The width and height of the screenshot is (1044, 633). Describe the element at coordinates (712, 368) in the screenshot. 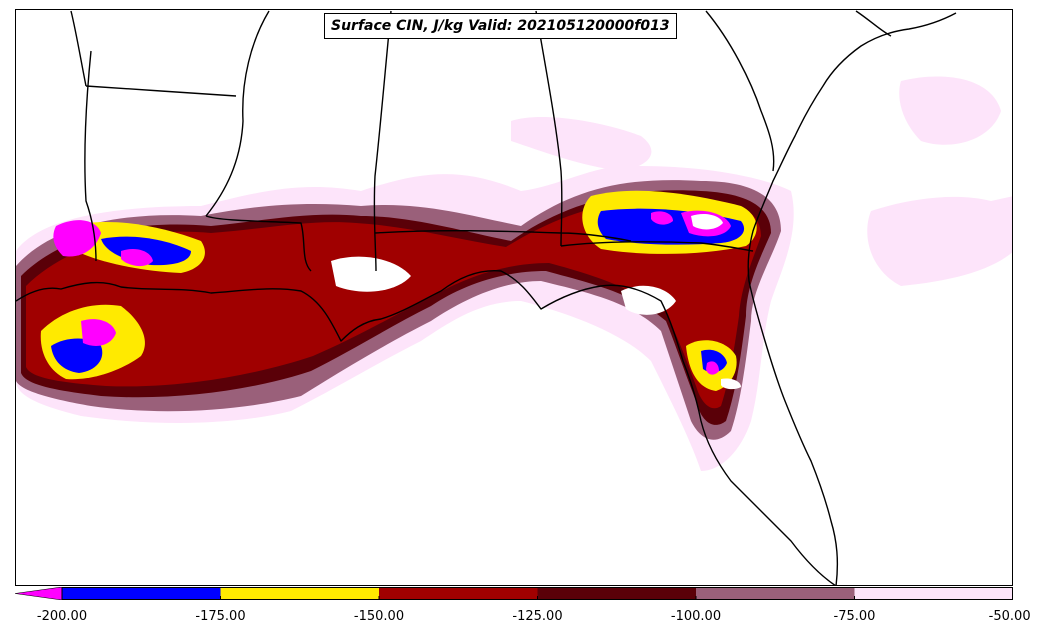

I see `cin-zone-magenta-fl` at that location.